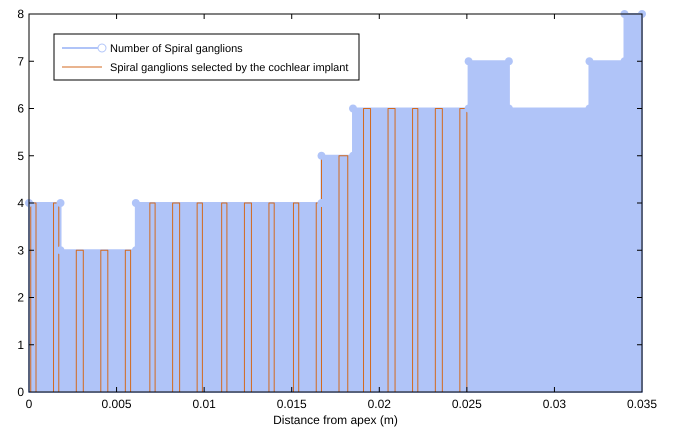 The width and height of the screenshot is (673, 432). What do you see at coordinates (20, 250) in the screenshot?
I see `y-tick-label: 3` at bounding box center [20, 250].